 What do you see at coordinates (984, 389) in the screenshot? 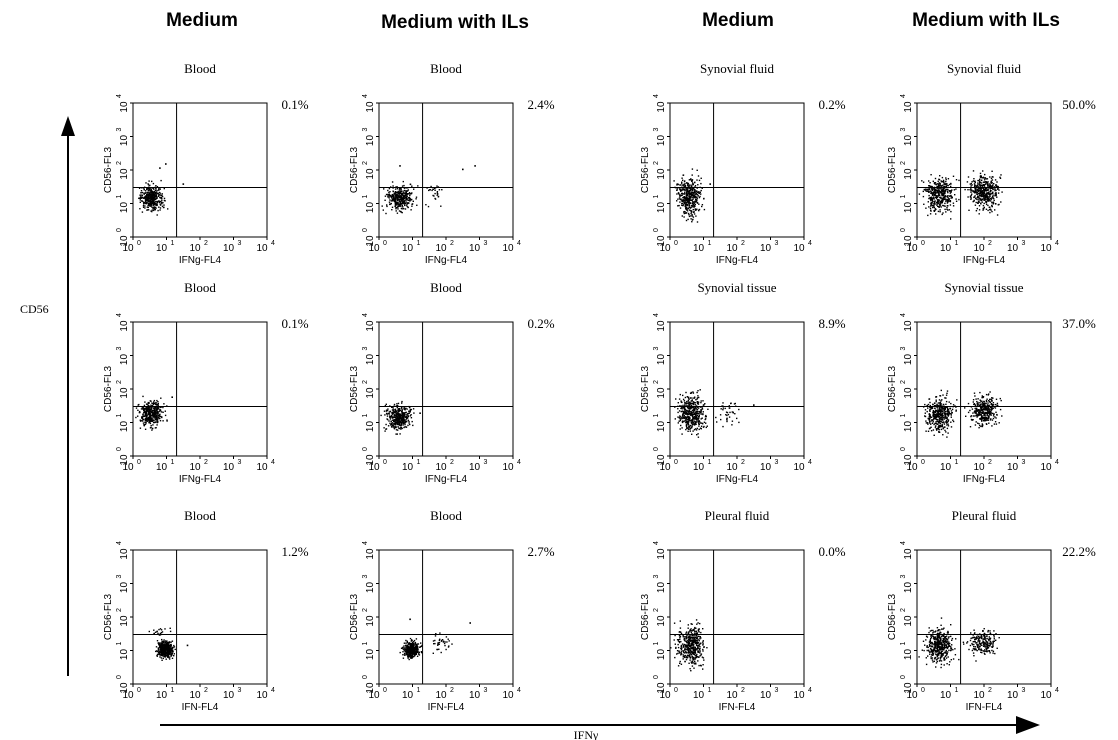
I see `panel-r2-c4-frame` at bounding box center [984, 389].